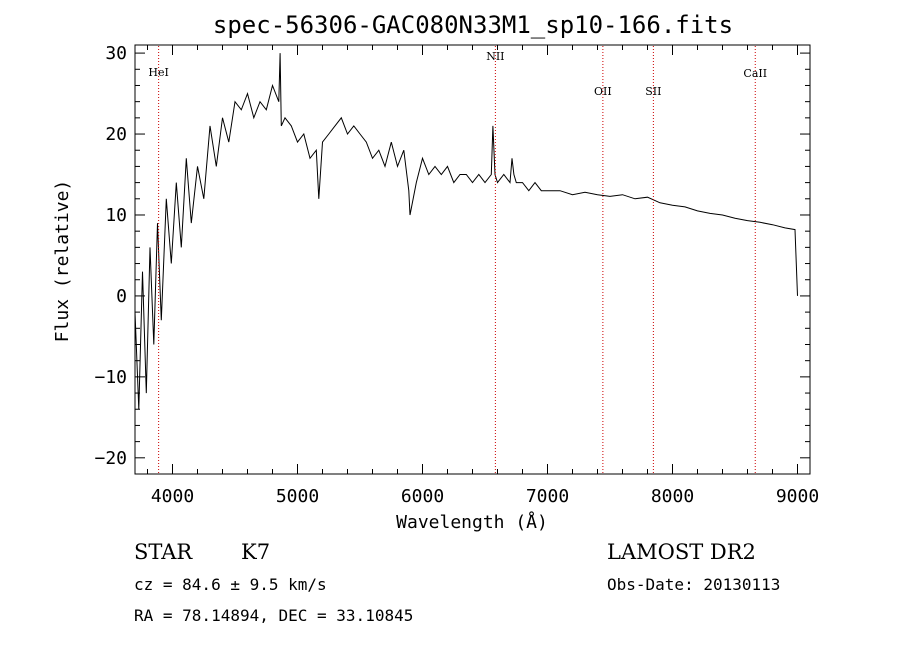  I want to click on x-tick-label: 7000, so click(547, 496).